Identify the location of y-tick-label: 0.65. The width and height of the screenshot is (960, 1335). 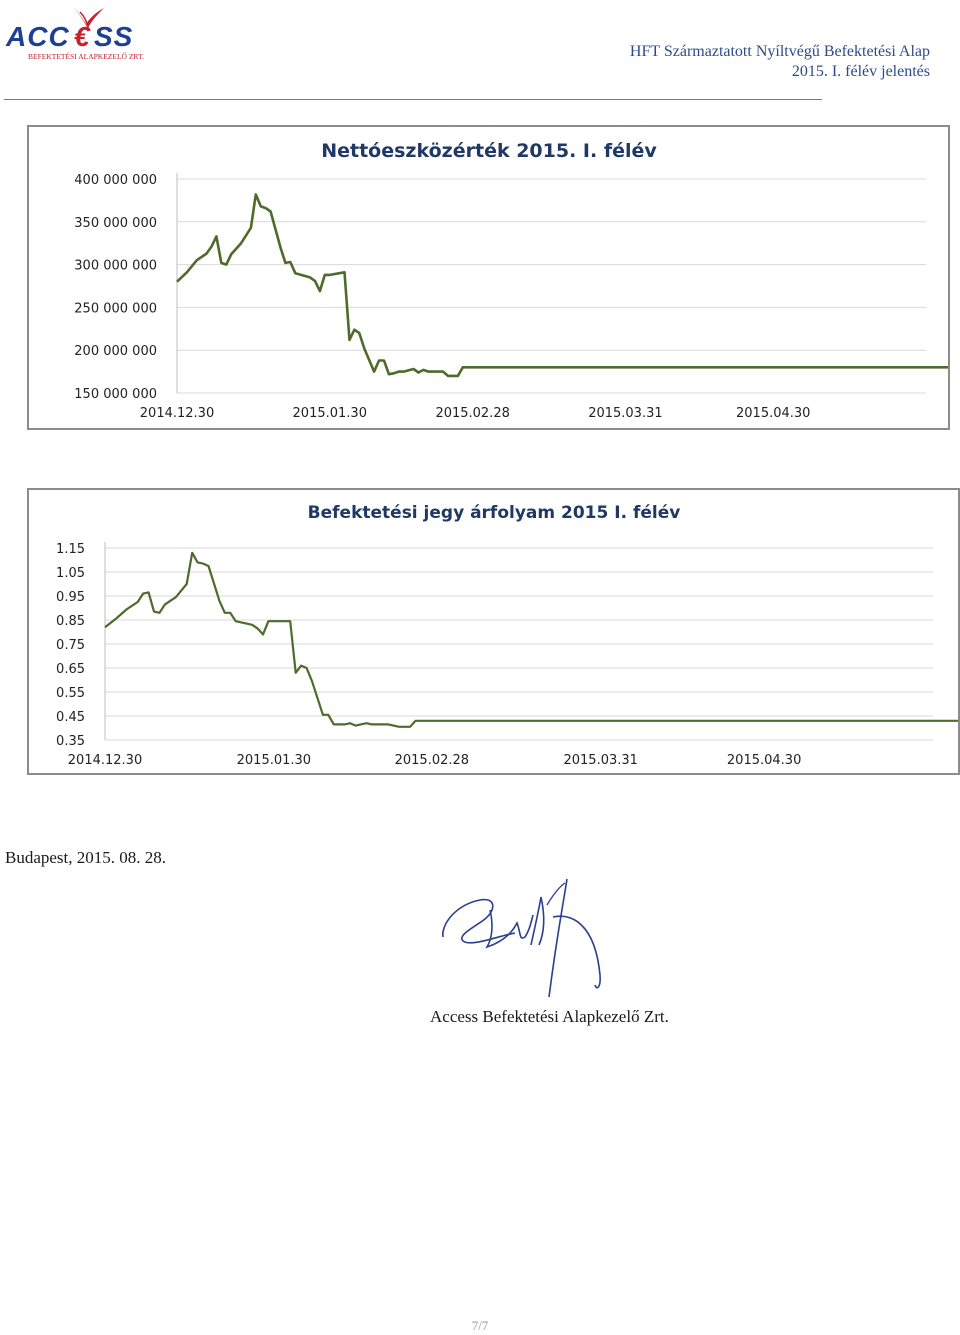
(70, 669).